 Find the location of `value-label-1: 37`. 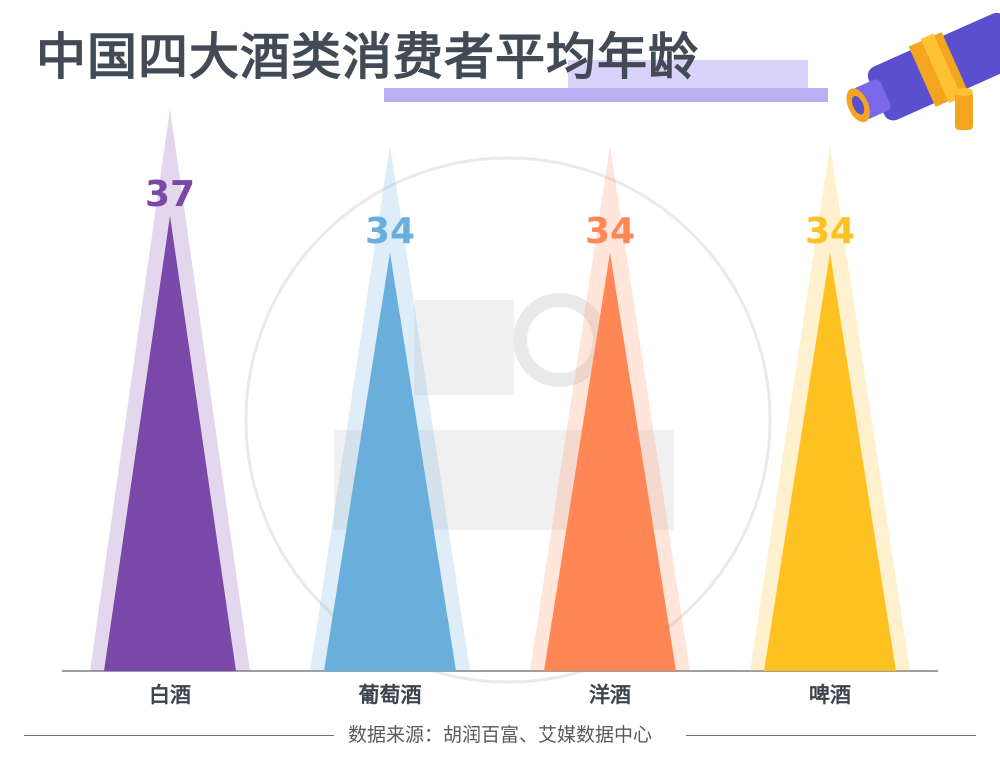

value-label-1: 37 is located at coordinates (170, 194).